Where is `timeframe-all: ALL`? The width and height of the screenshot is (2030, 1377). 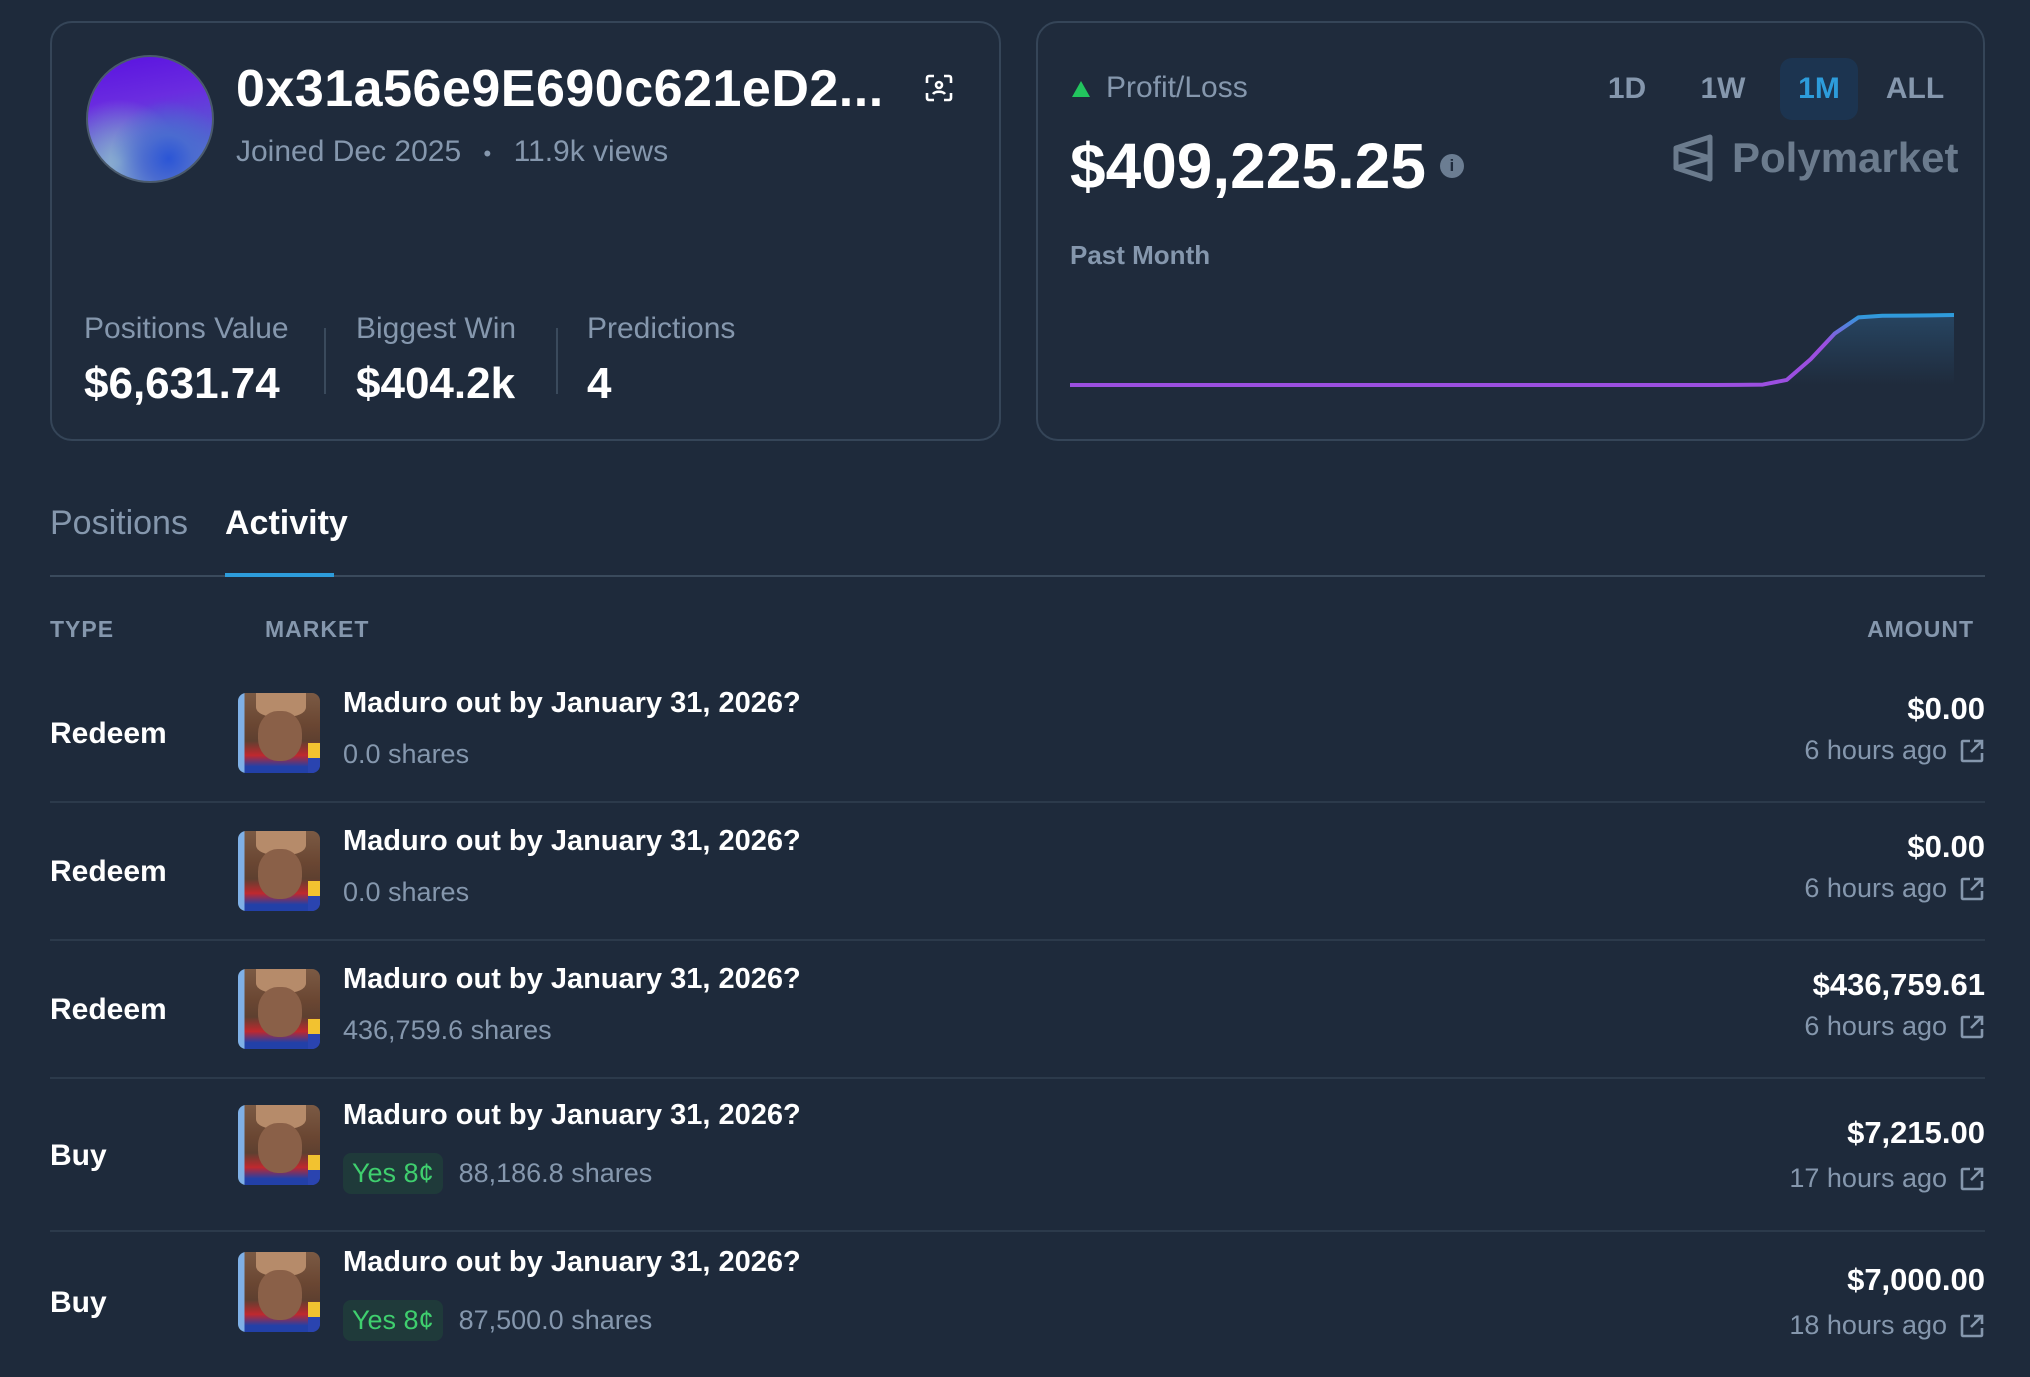
timeframe-all: ALL is located at coordinates (1915, 88).